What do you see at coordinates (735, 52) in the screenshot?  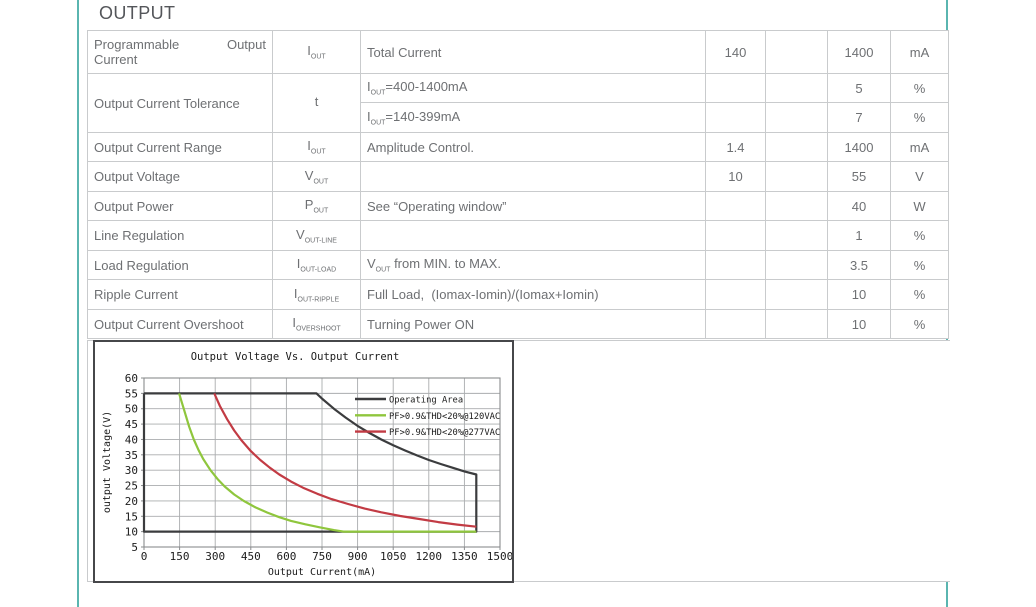 I see `min-cell: 140` at bounding box center [735, 52].